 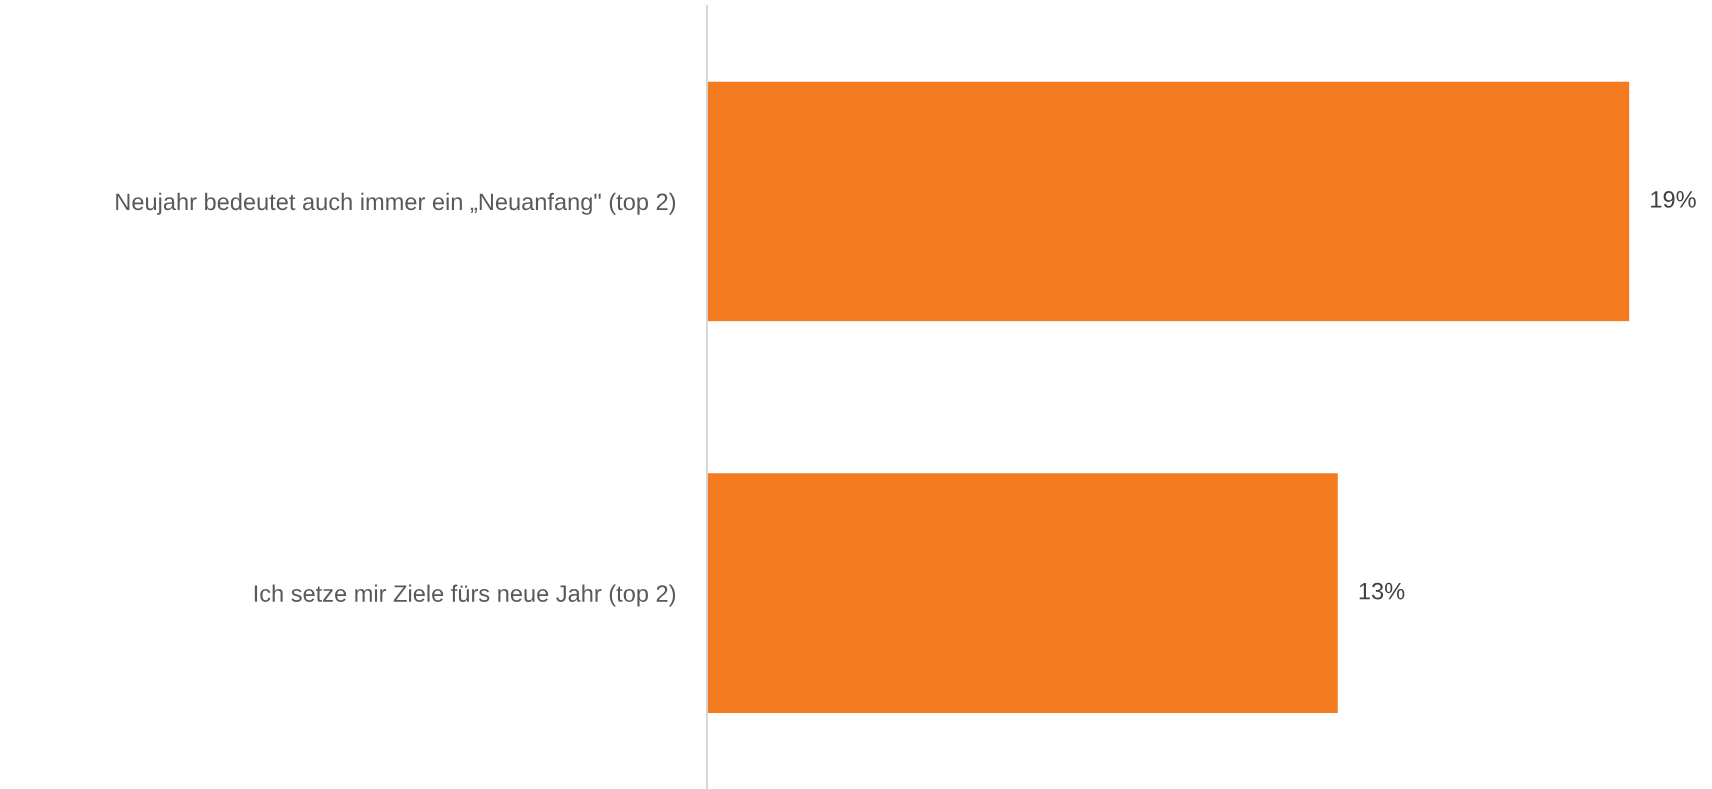 What do you see at coordinates (396, 203) in the screenshot?
I see `y-tick-label: Neujahr bedeutet auch immer ein „Neuanfang" (top 2)` at bounding box center [396, 203].